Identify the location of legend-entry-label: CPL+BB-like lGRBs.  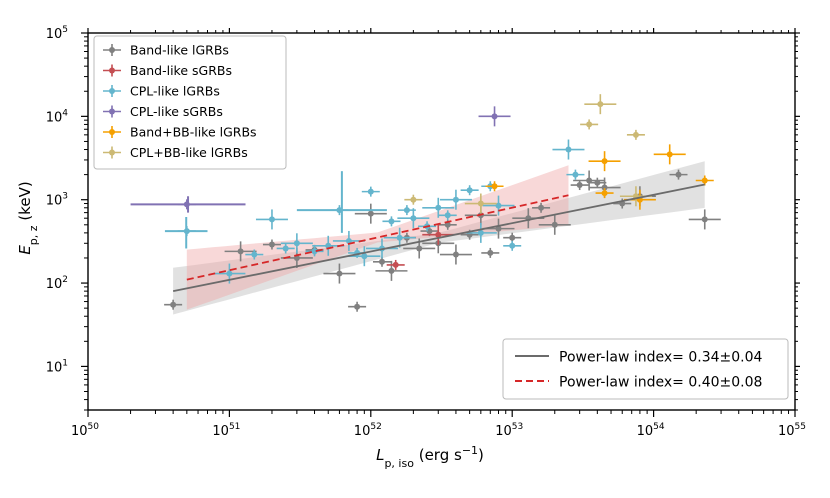
(189, 152).